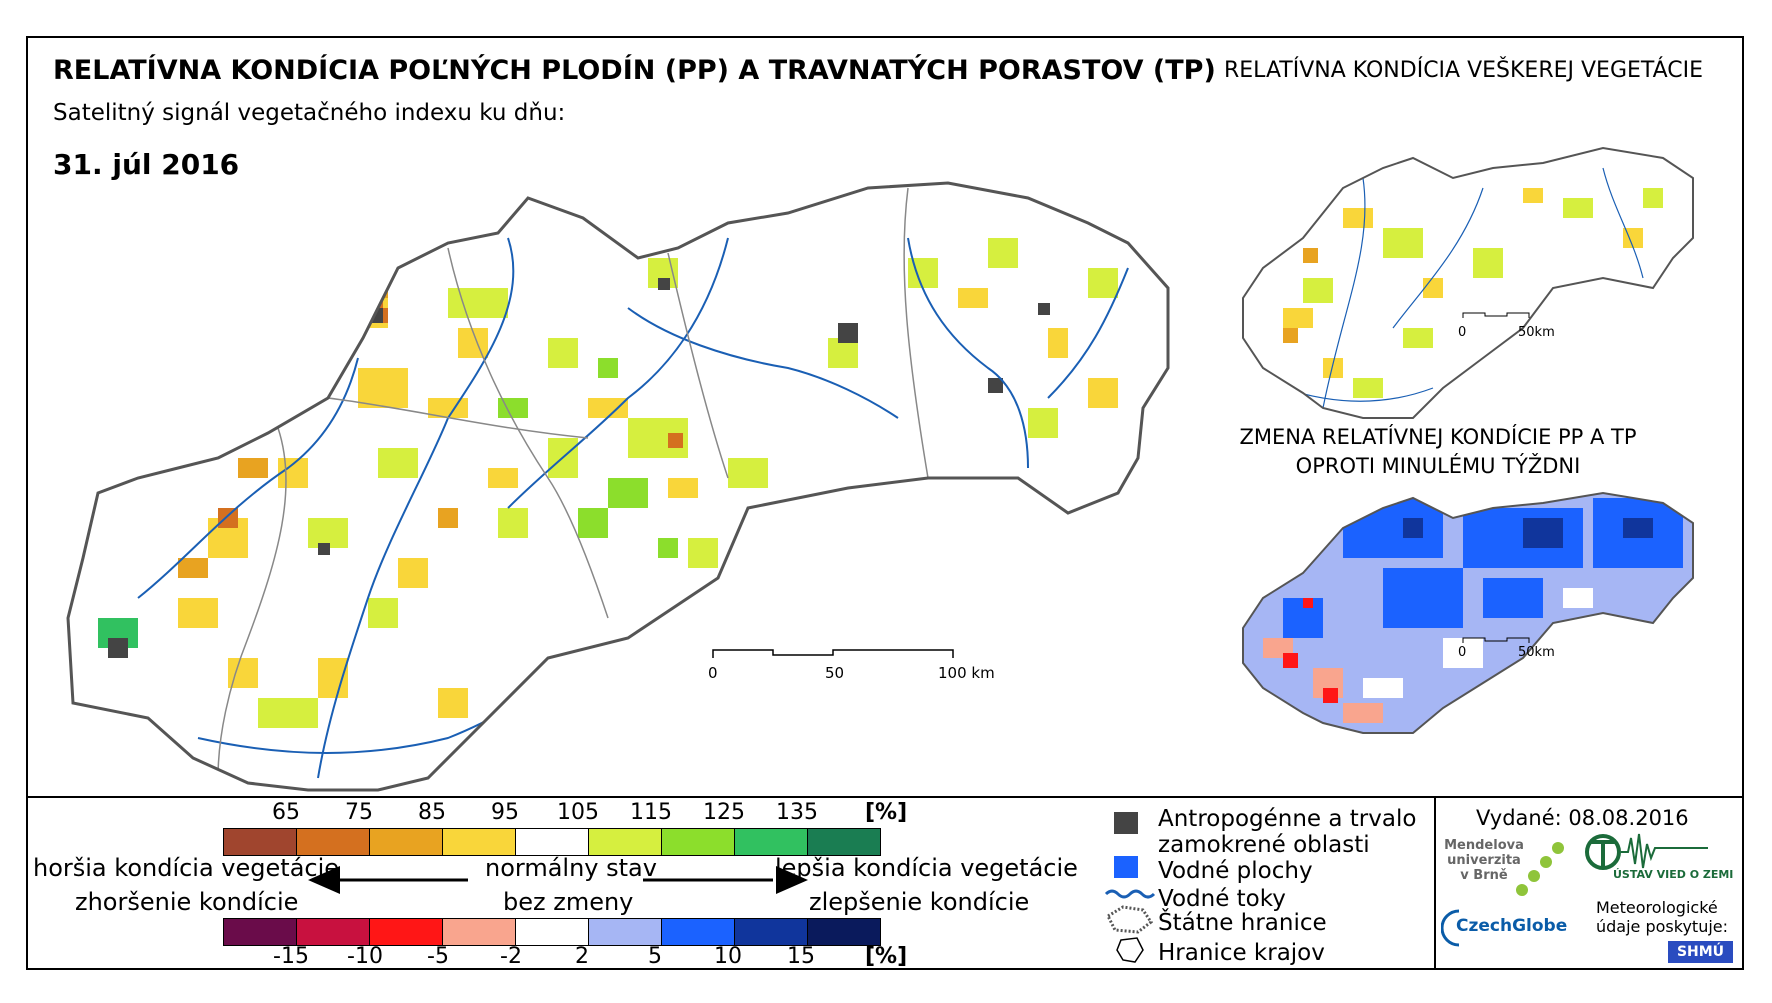 The width and height of the screenshot is (1772, 1003). What do you see at coordinates (1462, 332) in the screenshot?
I see `inset-top-scale-0: 0` at bounding box center [1462, 332].